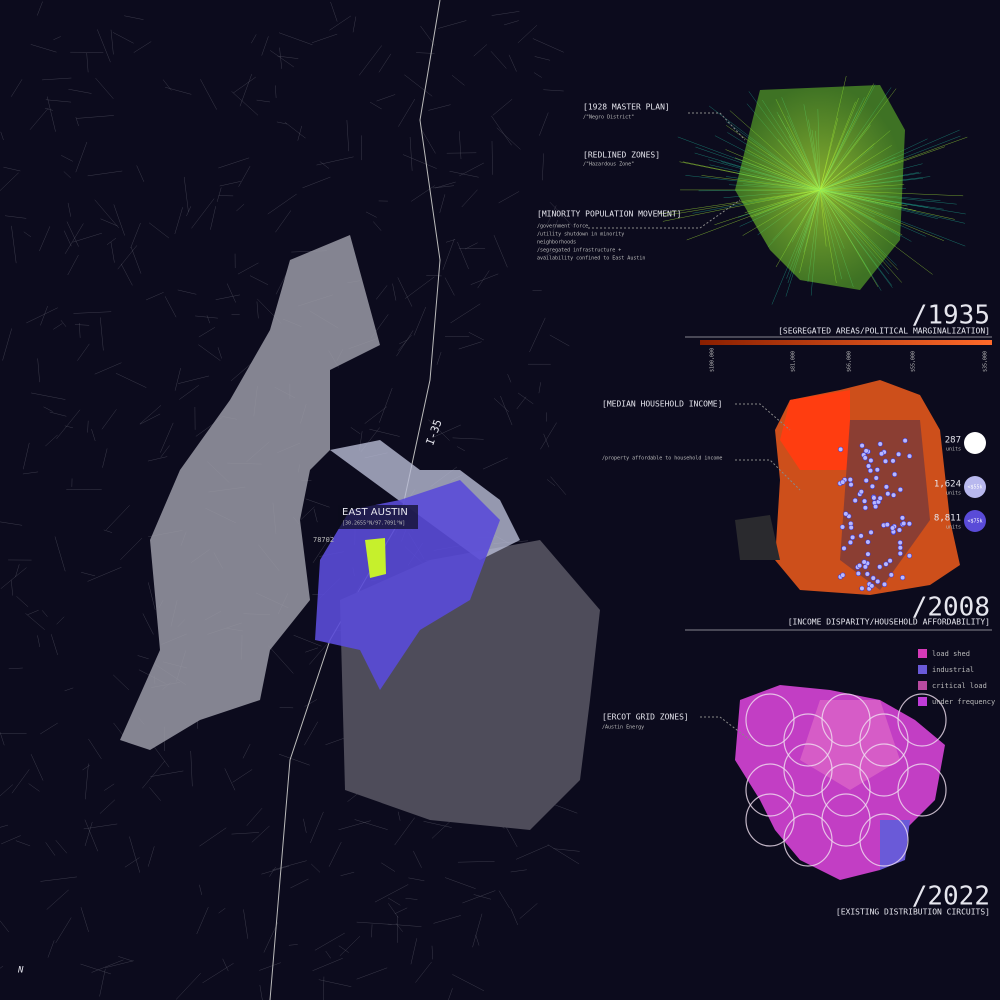  What do you see at coordinates (975, 521) in the screenshot?
I see `bubble` at bounding box center [975, 521].